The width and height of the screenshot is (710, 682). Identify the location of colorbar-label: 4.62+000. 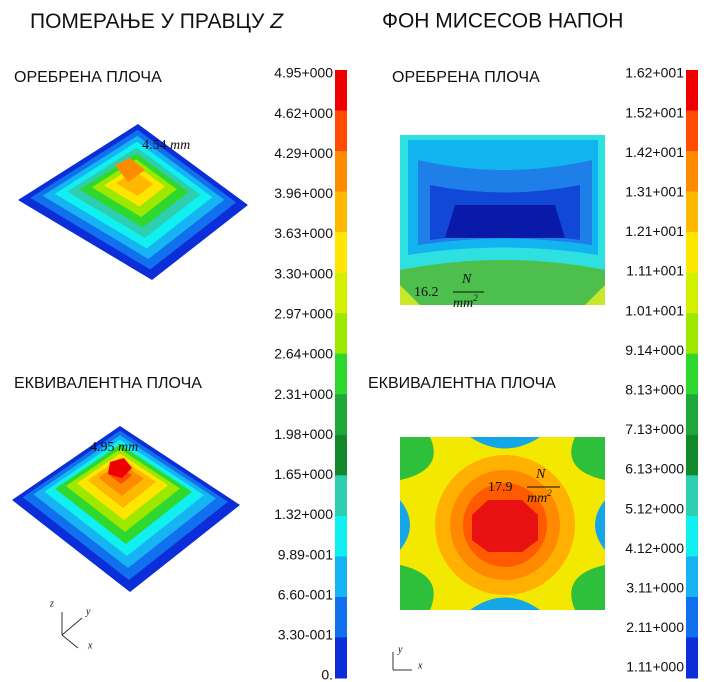
(303, 113).